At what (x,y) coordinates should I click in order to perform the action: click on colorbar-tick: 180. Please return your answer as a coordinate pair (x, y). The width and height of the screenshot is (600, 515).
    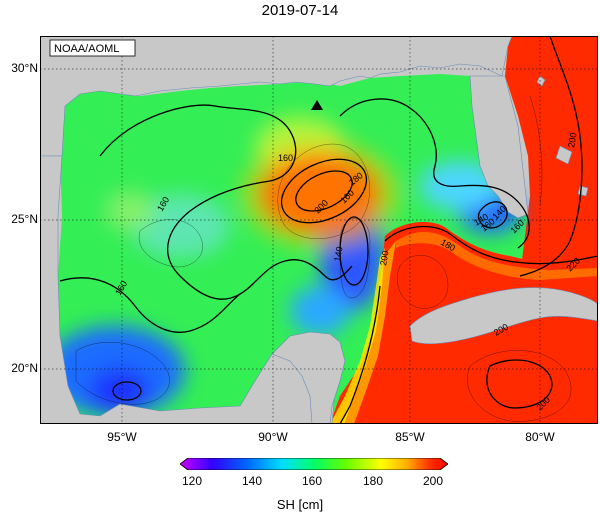
    Looking at the image, I should click on (373, 481).